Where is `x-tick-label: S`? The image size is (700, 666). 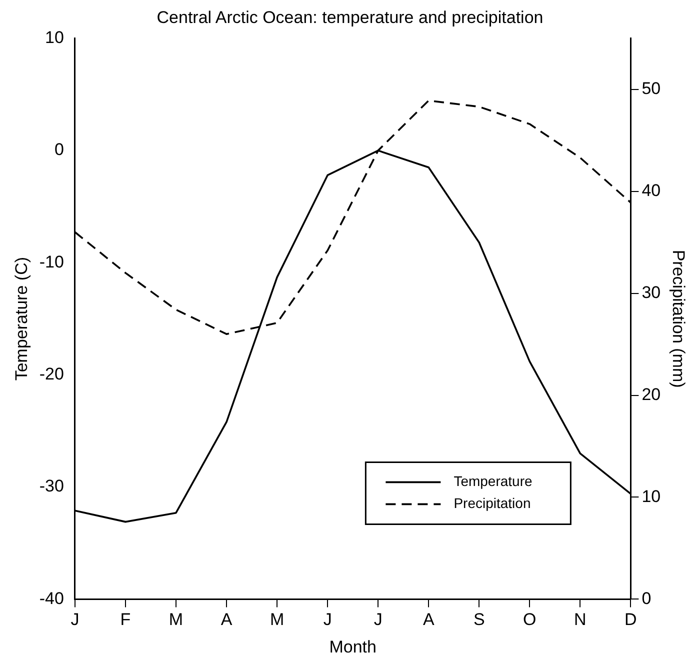
x-tick-label: S is located at coordinates (479, 620).